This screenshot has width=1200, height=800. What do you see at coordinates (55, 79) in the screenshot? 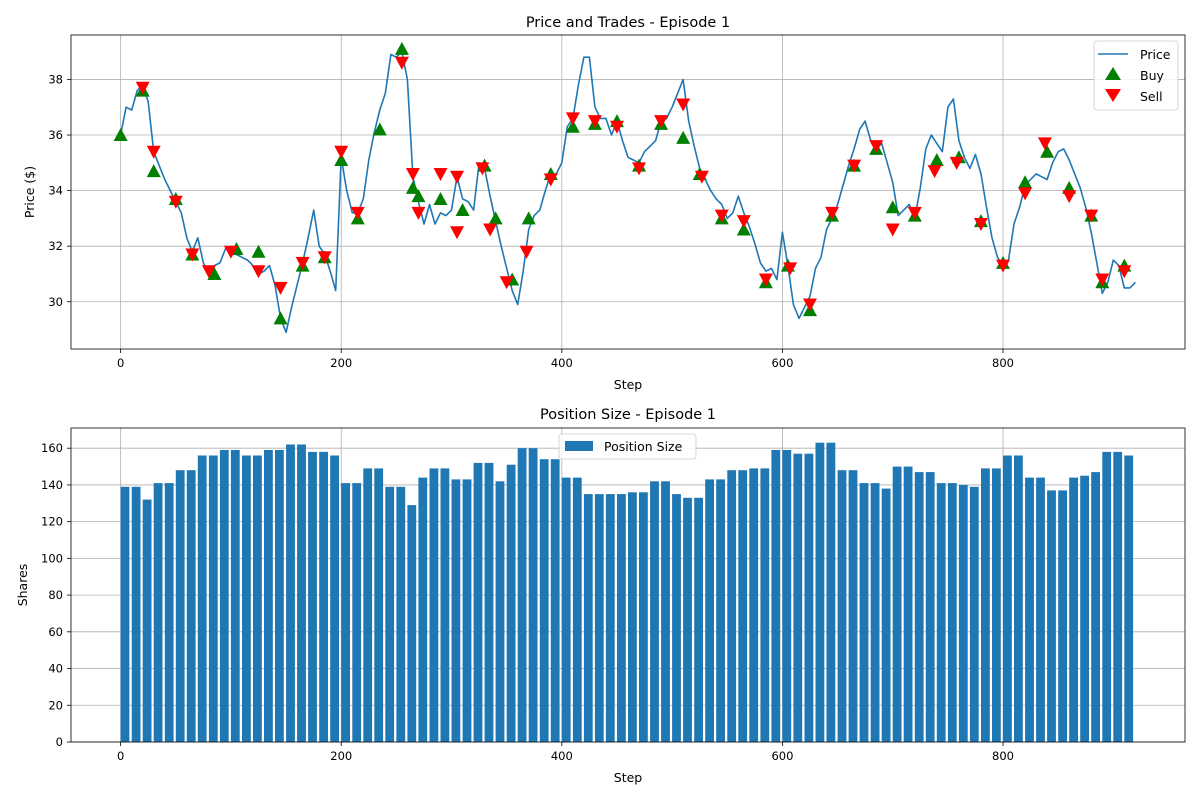
I see `price-ytick-label: 38` at bounding box center [55, 79].